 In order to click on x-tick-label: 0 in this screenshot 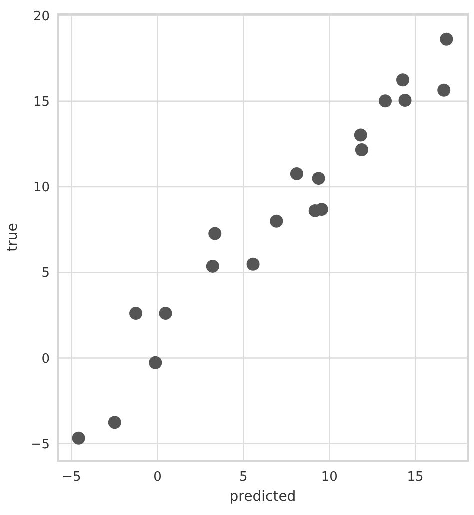, I will do `click(158, 477)`.